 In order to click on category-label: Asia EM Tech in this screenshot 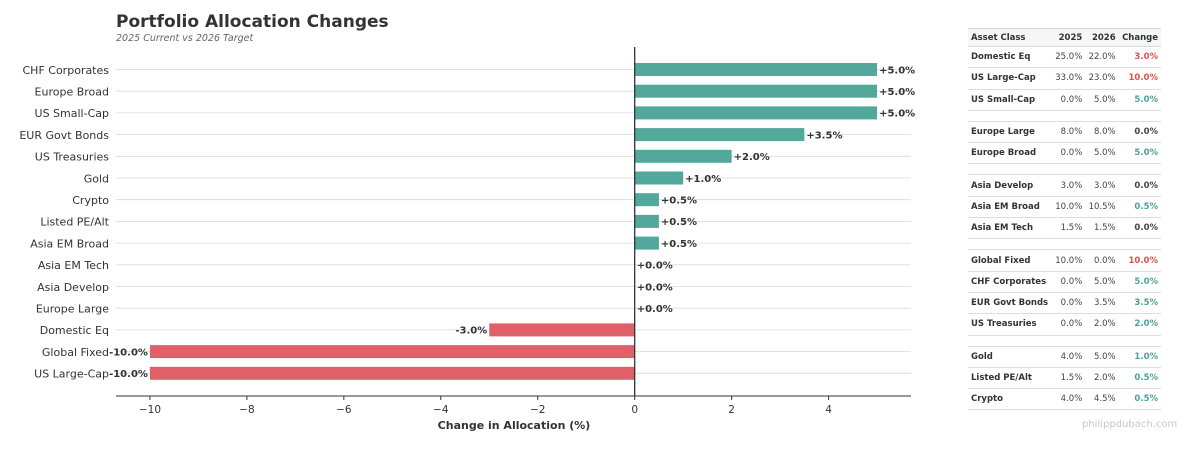, I will do `click(73, 265)`.